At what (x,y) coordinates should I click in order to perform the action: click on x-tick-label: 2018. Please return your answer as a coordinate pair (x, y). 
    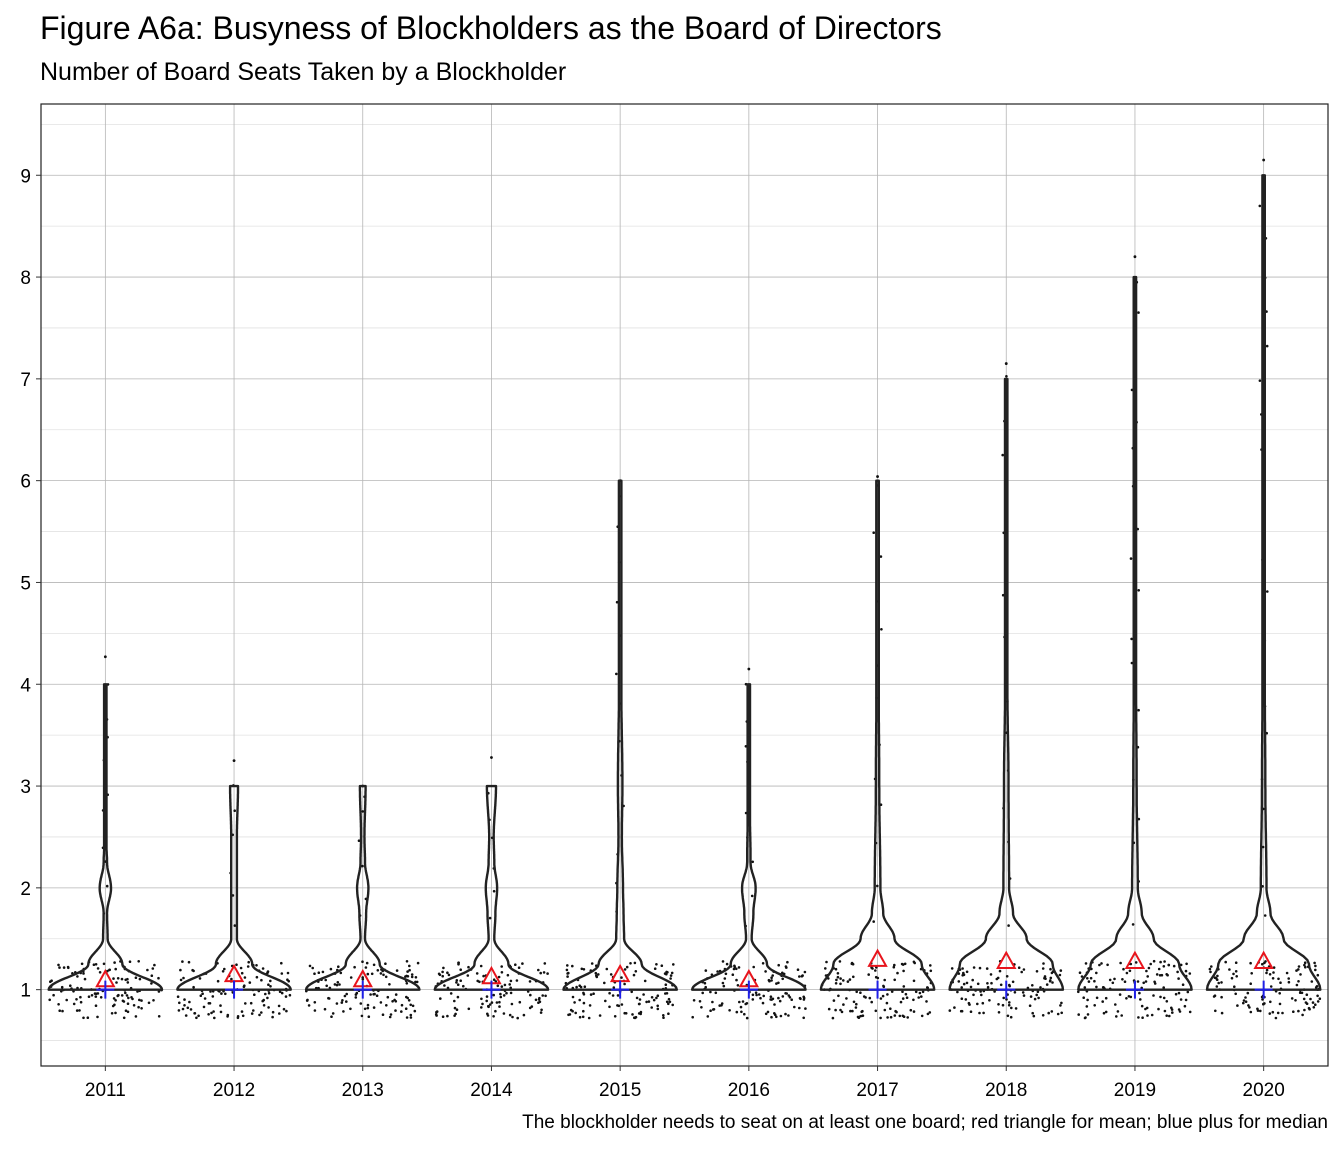
    Looking at the image, I should click on (1006, 1090).